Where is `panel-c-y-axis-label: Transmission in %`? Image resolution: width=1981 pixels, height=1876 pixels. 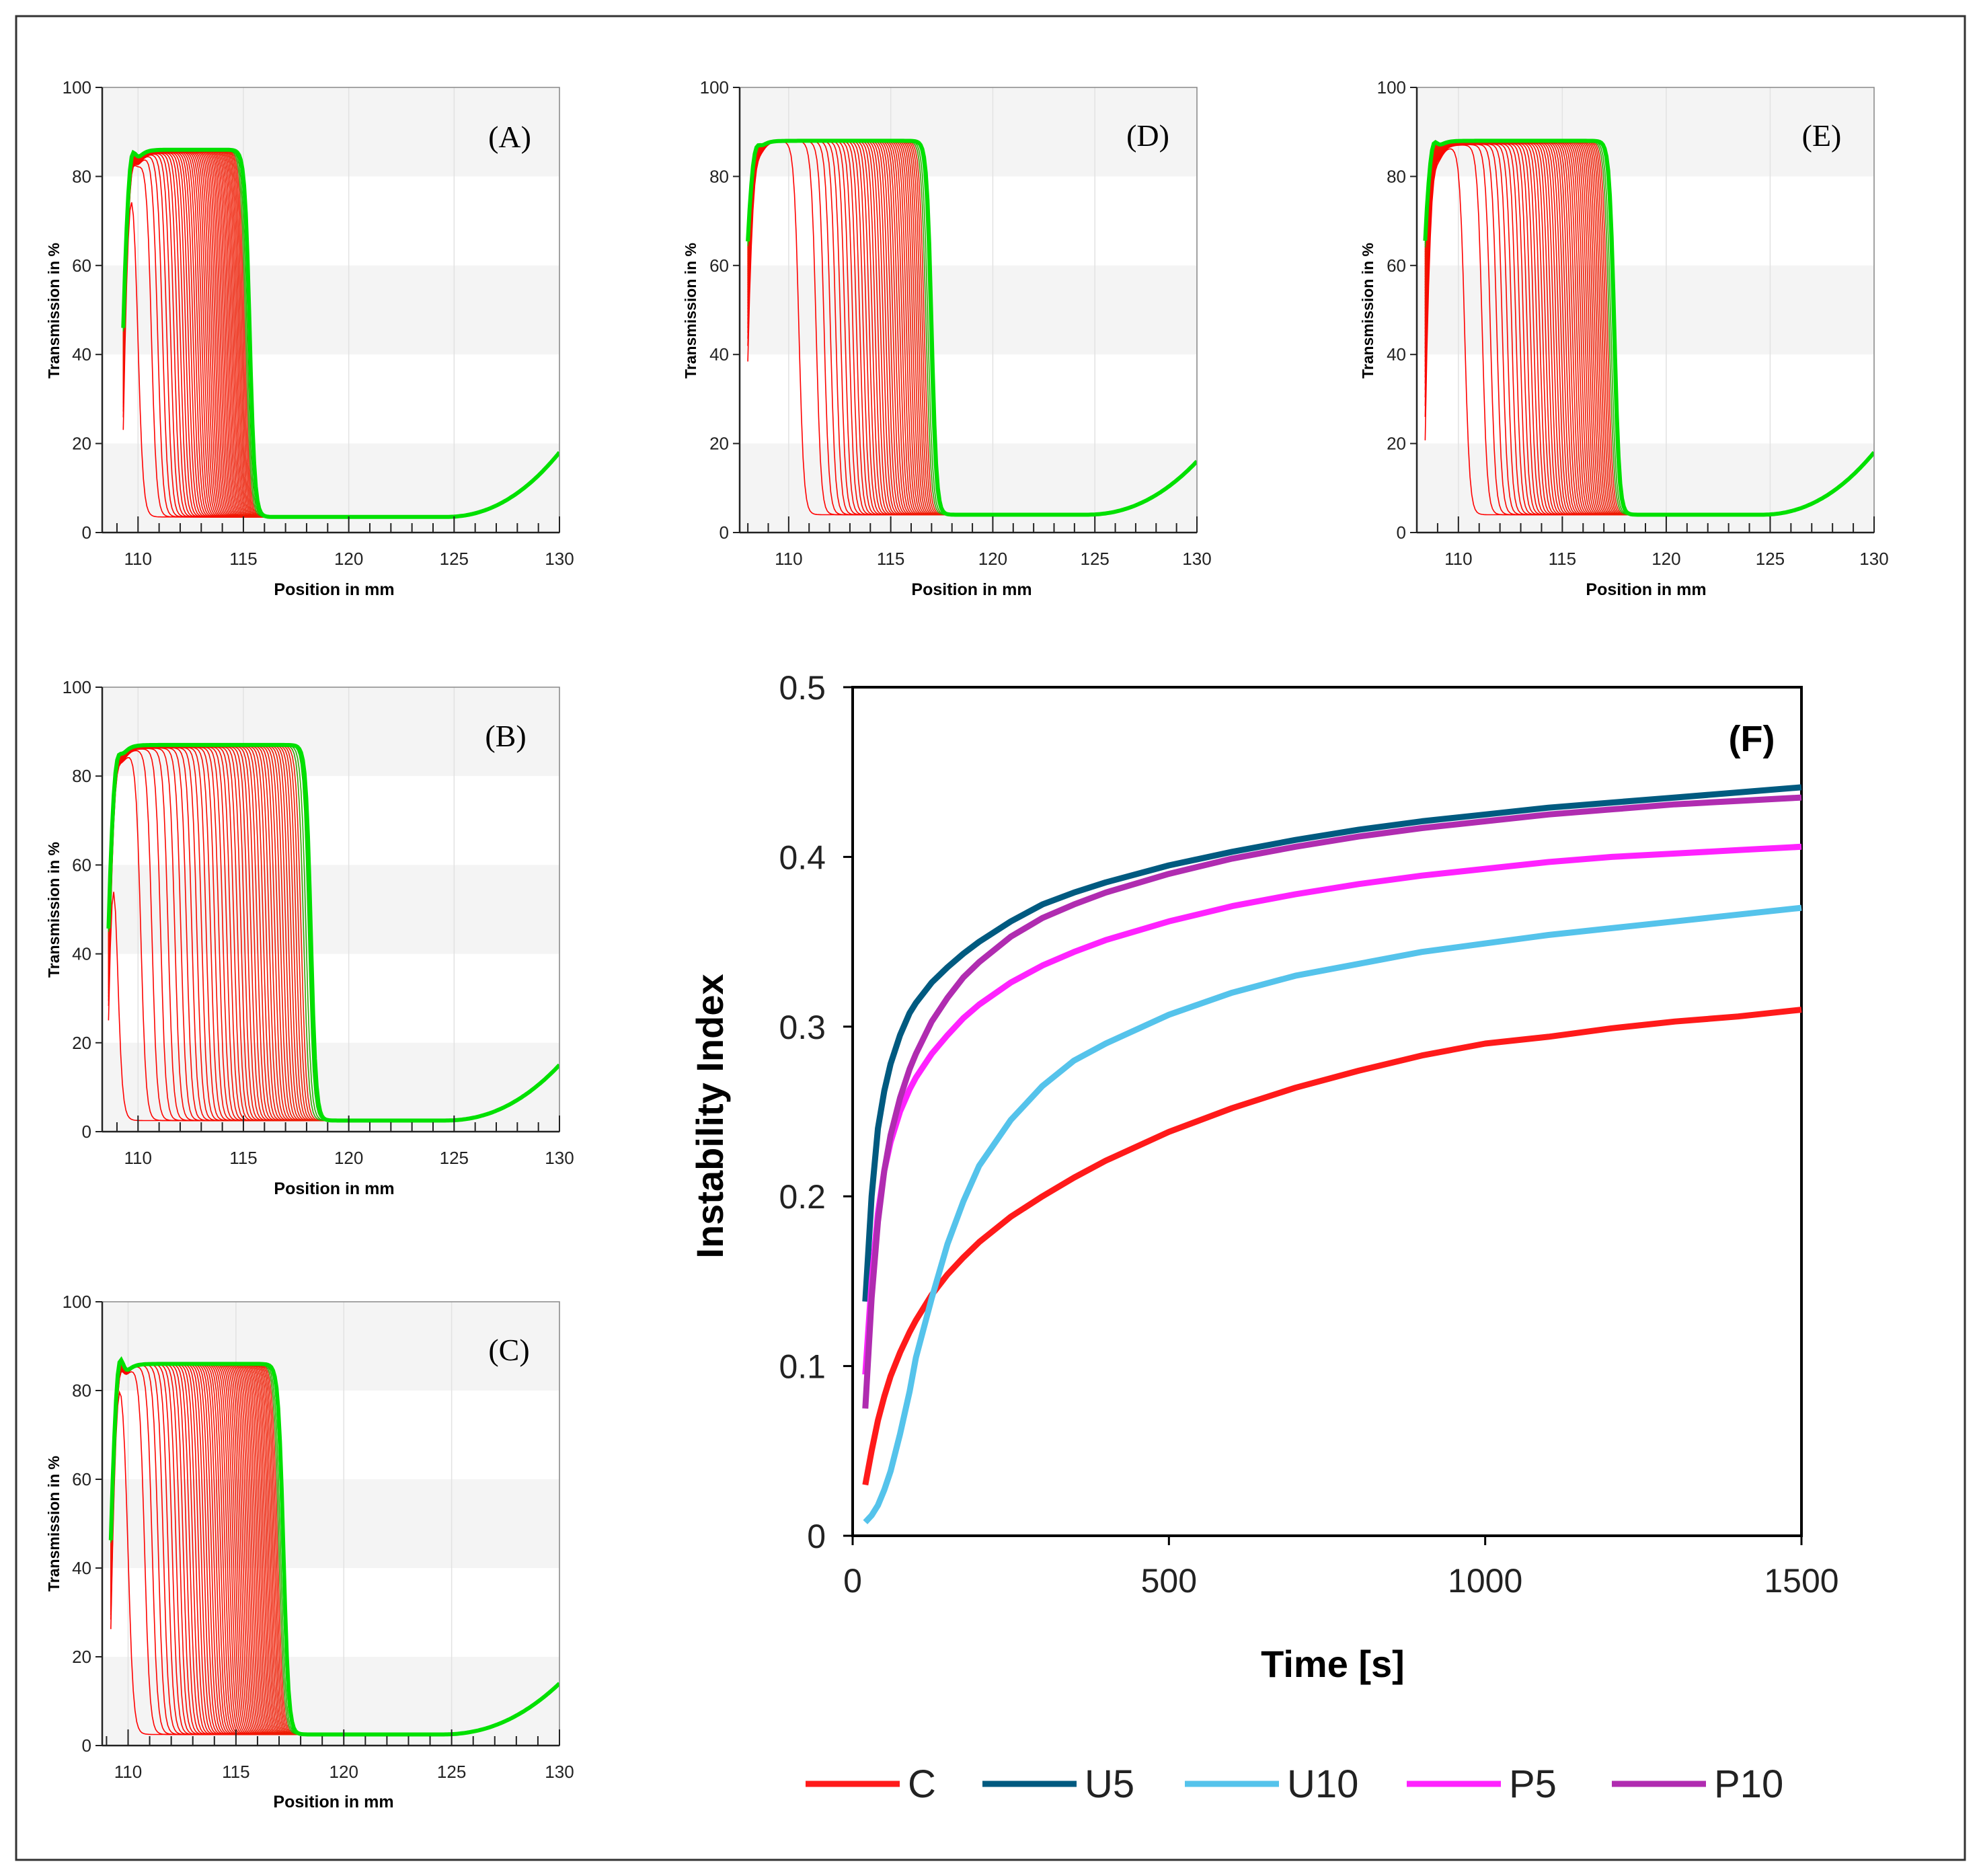 panel-c-y-axis-label: Transmission in % is located at coordinates (54, 1524).